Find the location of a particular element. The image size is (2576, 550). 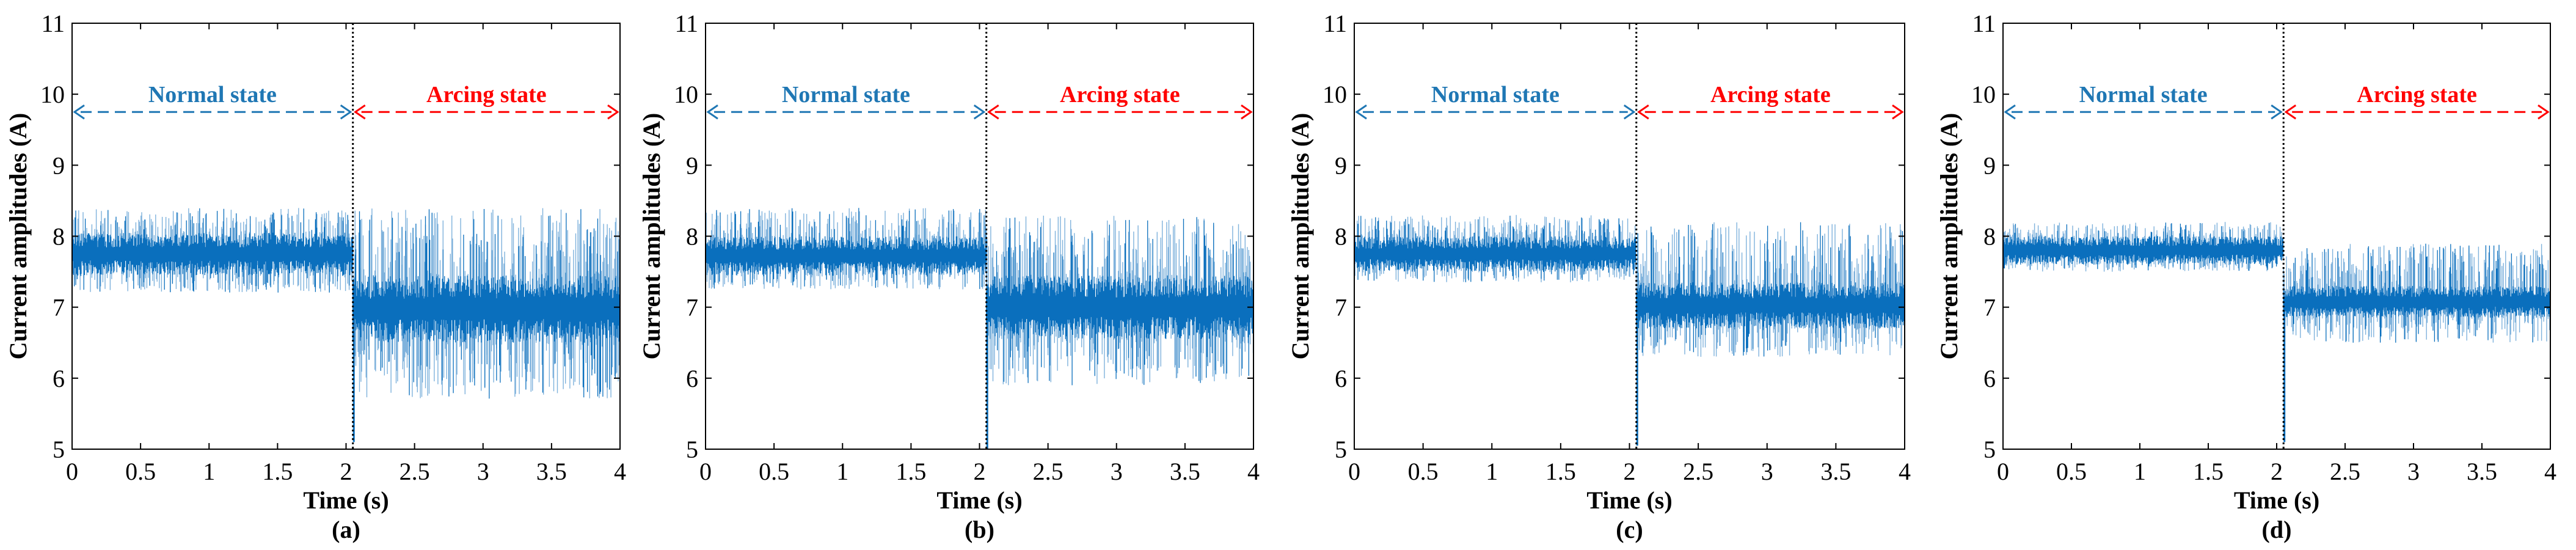

panel-label: (b) is located at coordinates (980, 530).